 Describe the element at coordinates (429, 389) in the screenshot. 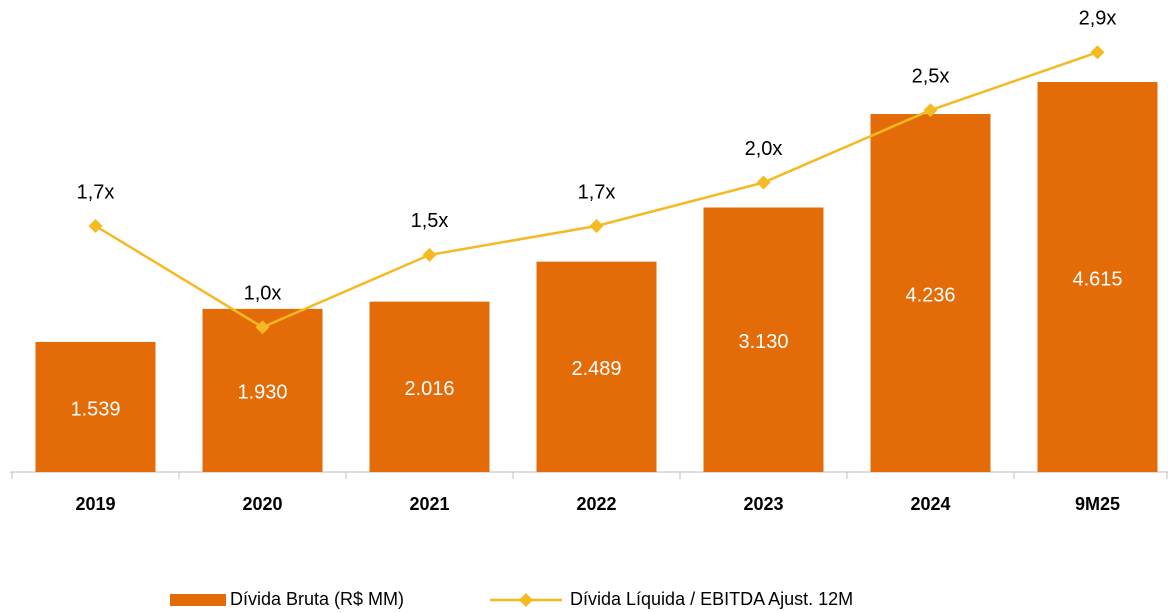

I see `bar-value-label: 2.016` at that location.